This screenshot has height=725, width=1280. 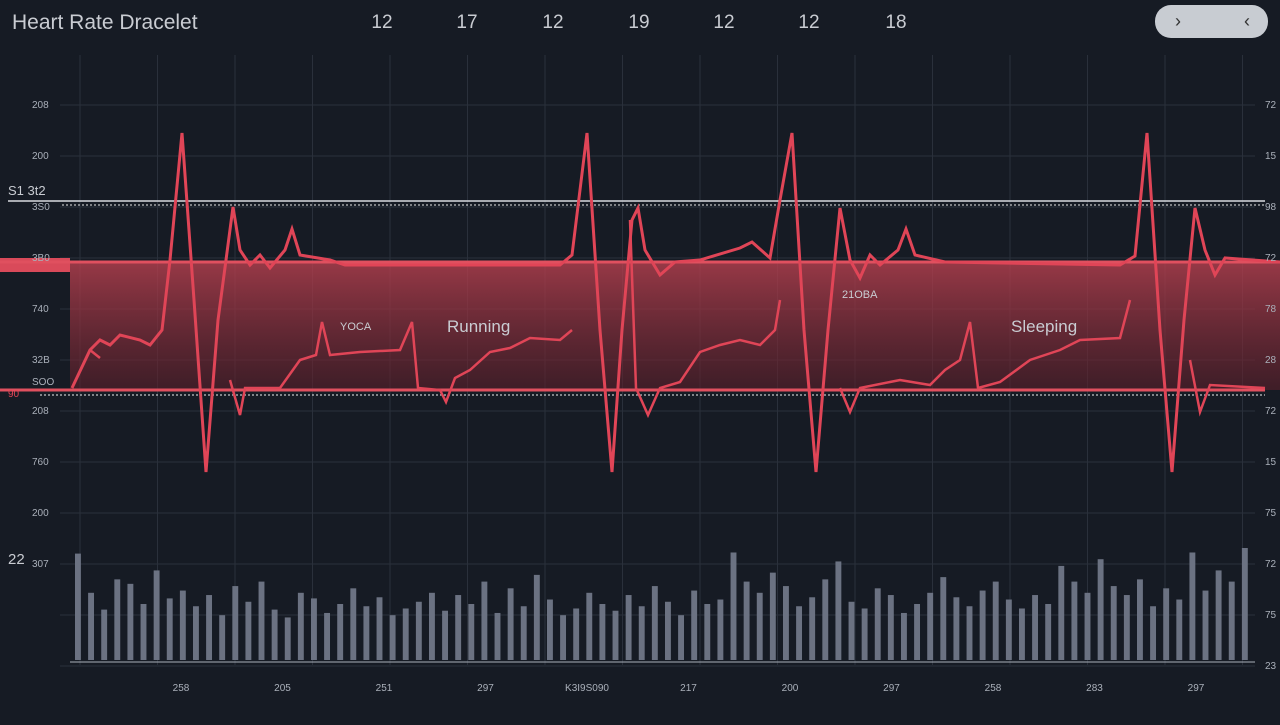 I want to click on bottom-label: 283, so click(x=1094, y=688).